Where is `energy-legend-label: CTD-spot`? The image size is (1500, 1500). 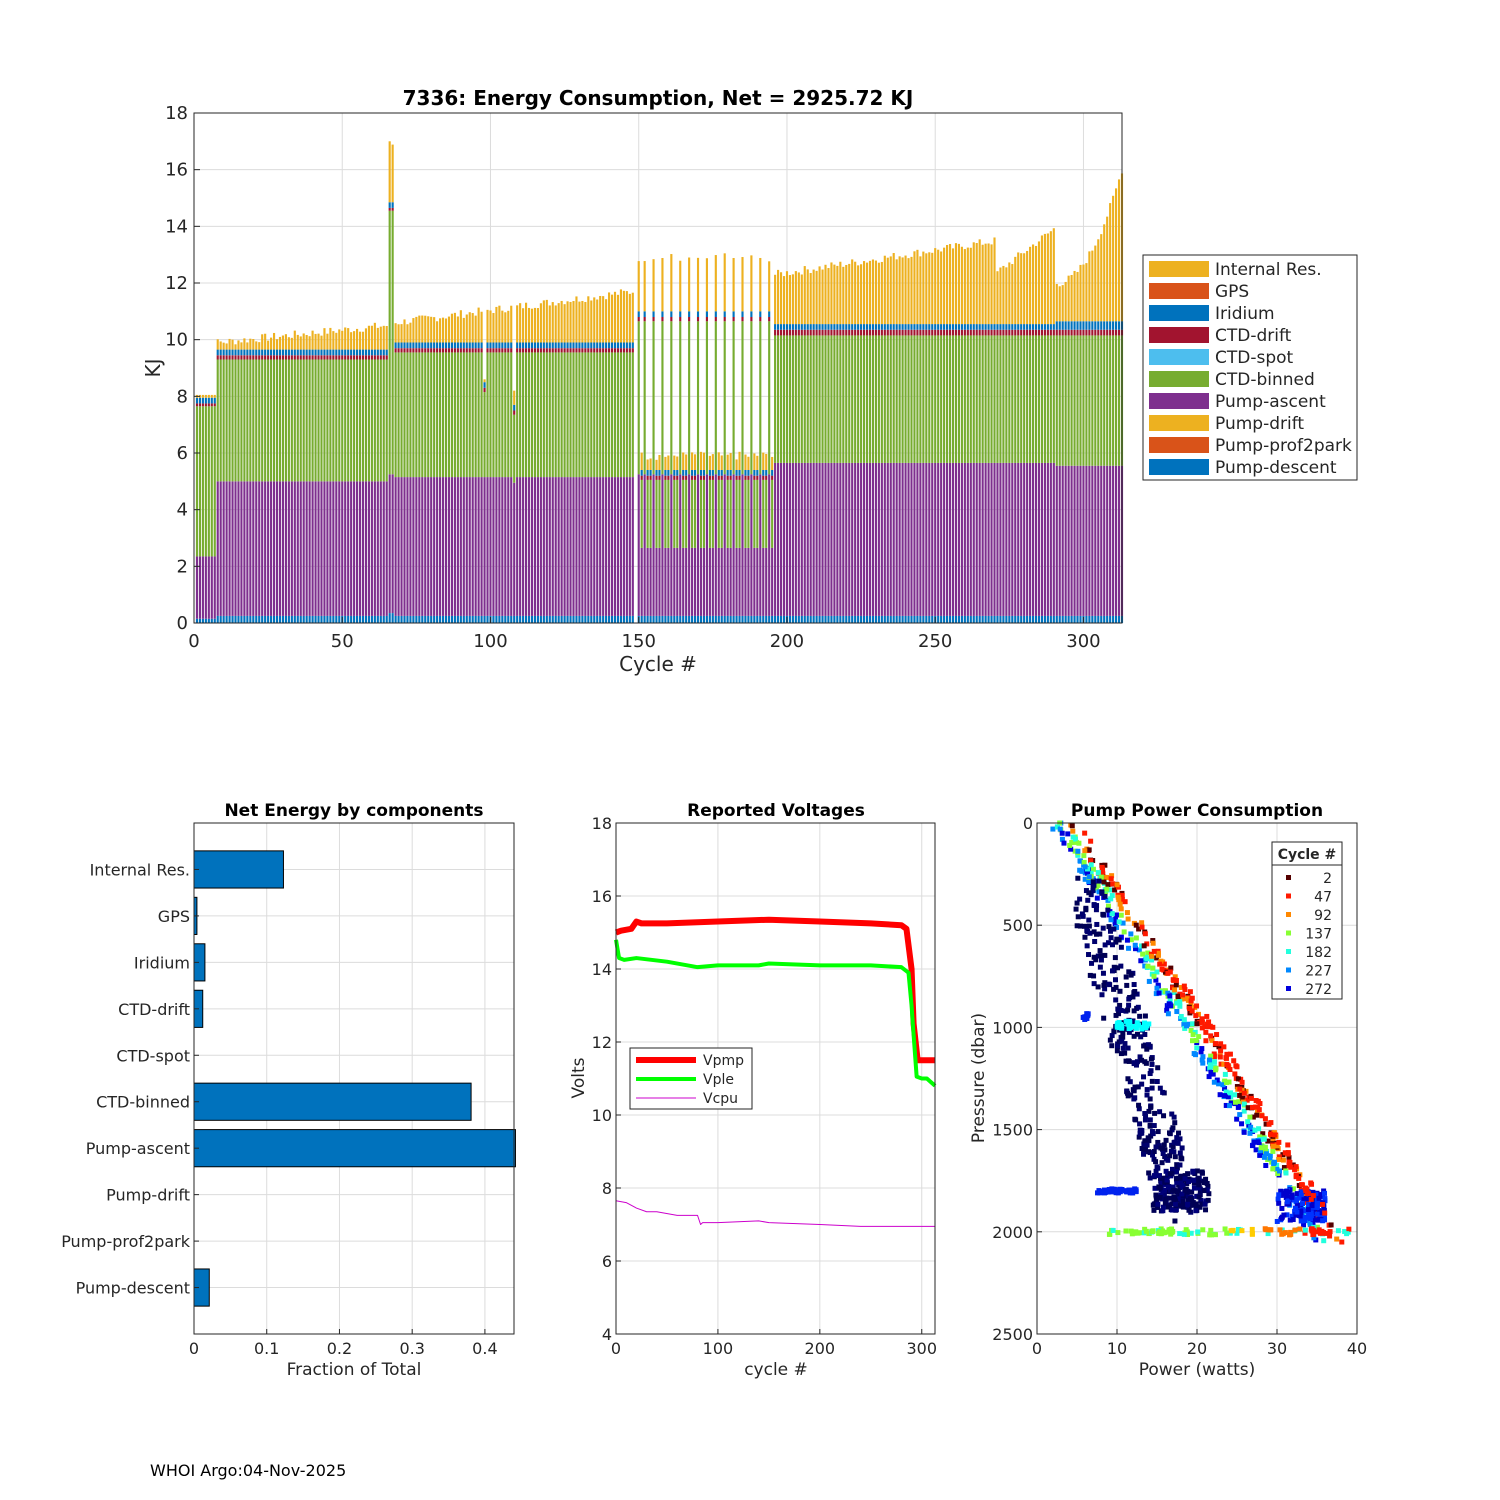
energy-legend-label: CTD-spot is located at coordinates (1254, 358).